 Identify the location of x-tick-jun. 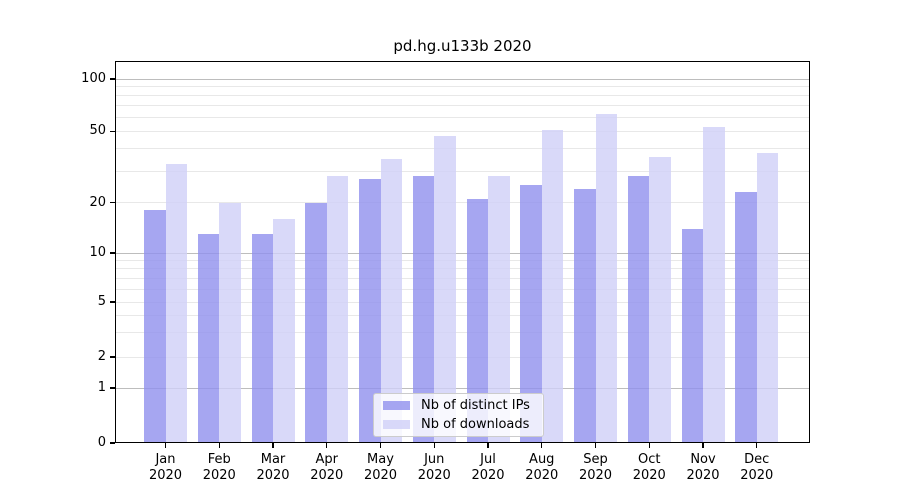
(434, 445).